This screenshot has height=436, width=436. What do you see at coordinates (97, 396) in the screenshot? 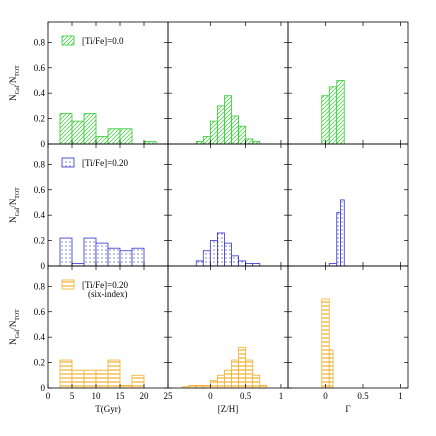
I see `x-tick-label: 10` at bounding box center [97, 396].